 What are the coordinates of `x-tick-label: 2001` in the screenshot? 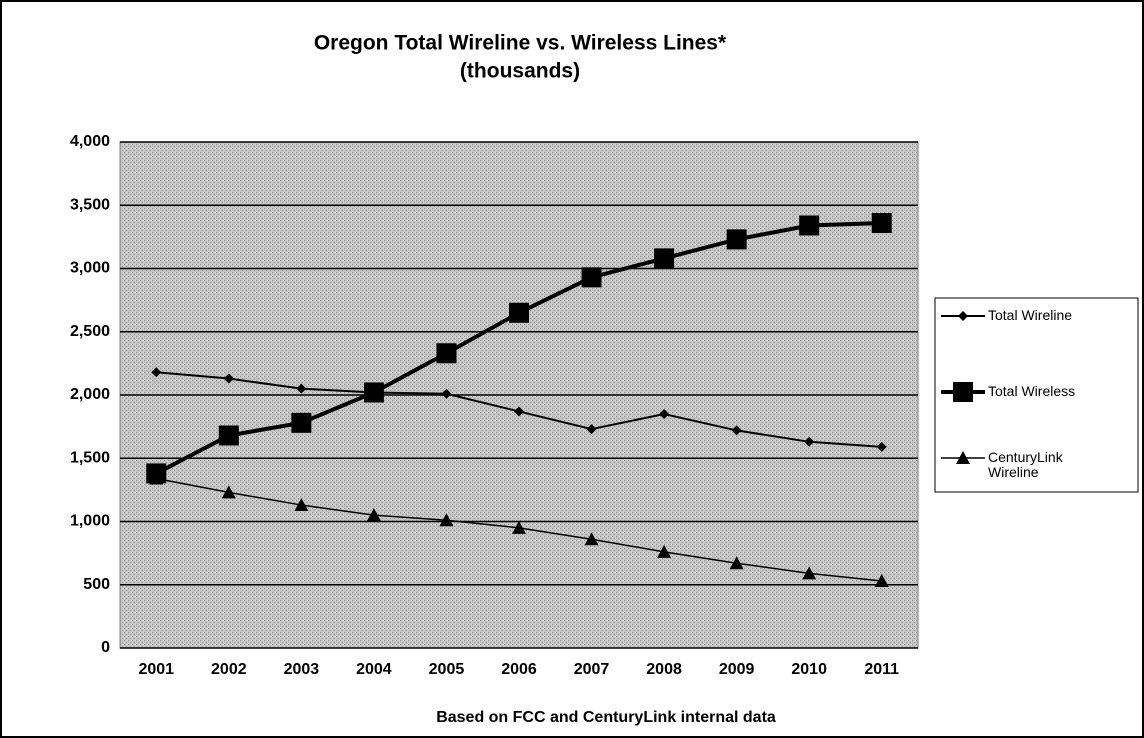 It's located at (156, 669).